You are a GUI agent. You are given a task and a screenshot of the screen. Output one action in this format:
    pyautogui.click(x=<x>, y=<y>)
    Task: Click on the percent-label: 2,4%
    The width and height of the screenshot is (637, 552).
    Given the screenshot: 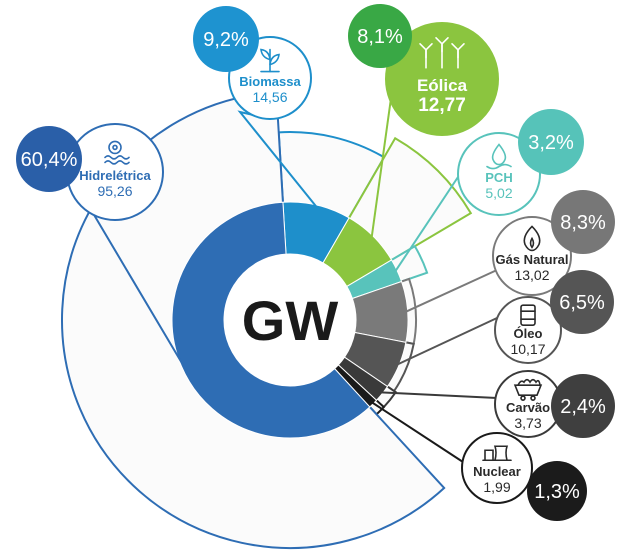 What is the action you would take?
    pyautogui.click(x=583, y=407)
    